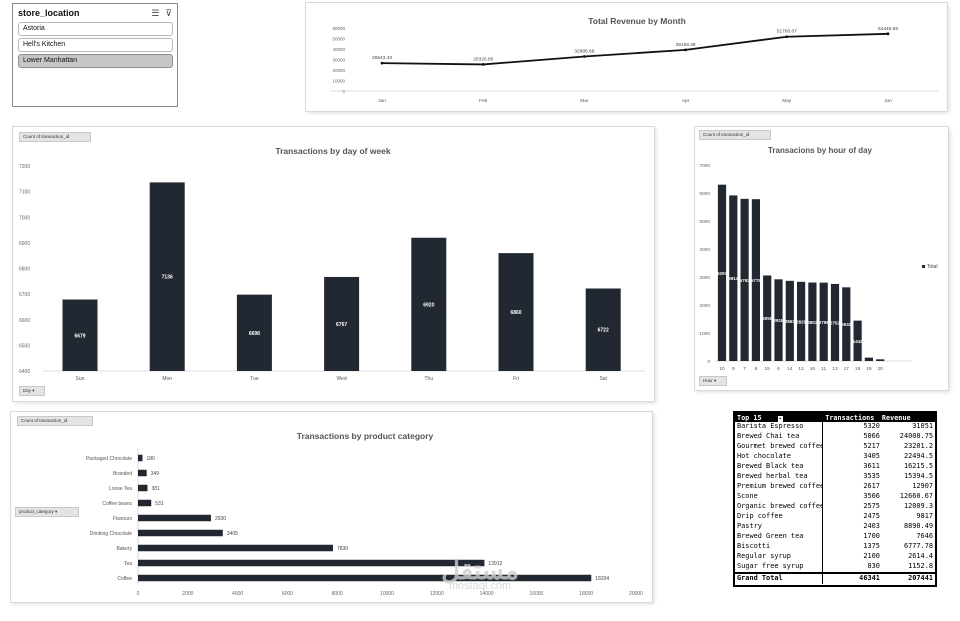 The image size is (960, 621). What do you see at coordinates (835, 457) in the screenshot?
I see `table-row: Hot chocolate 3405 22494.5` at bounding box center [835, 457].